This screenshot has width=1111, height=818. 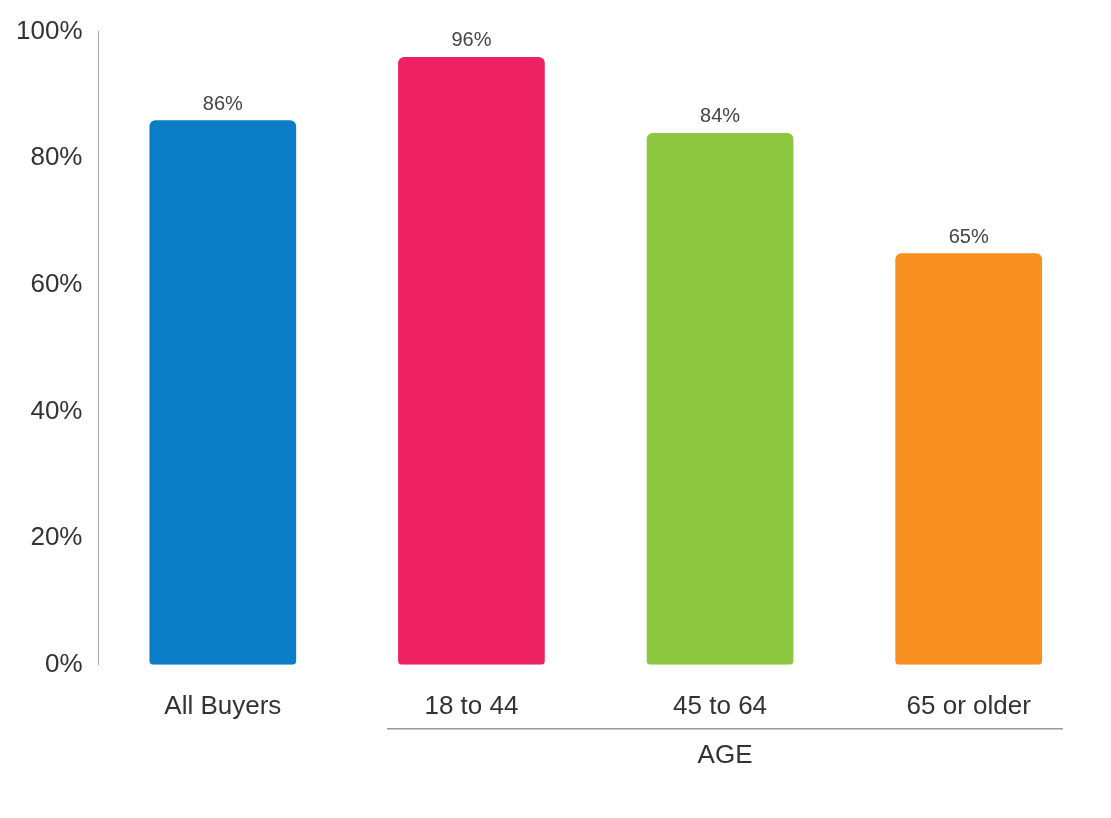 I want to click on y-tick-label: 20%, so click(x=56, y=536).